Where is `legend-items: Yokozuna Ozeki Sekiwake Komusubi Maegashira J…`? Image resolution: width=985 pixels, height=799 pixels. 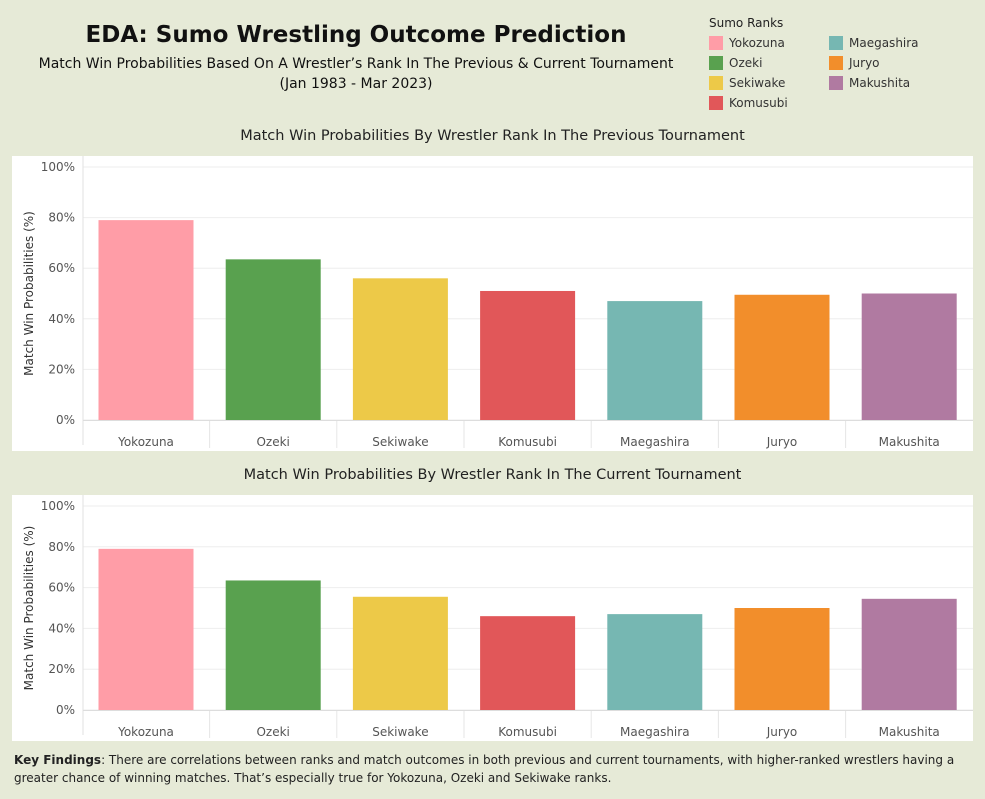 legend-items: Yokozuna Ozeki Sekiwake Komusubi Maegashira J… is located at coordinates (844, 73).